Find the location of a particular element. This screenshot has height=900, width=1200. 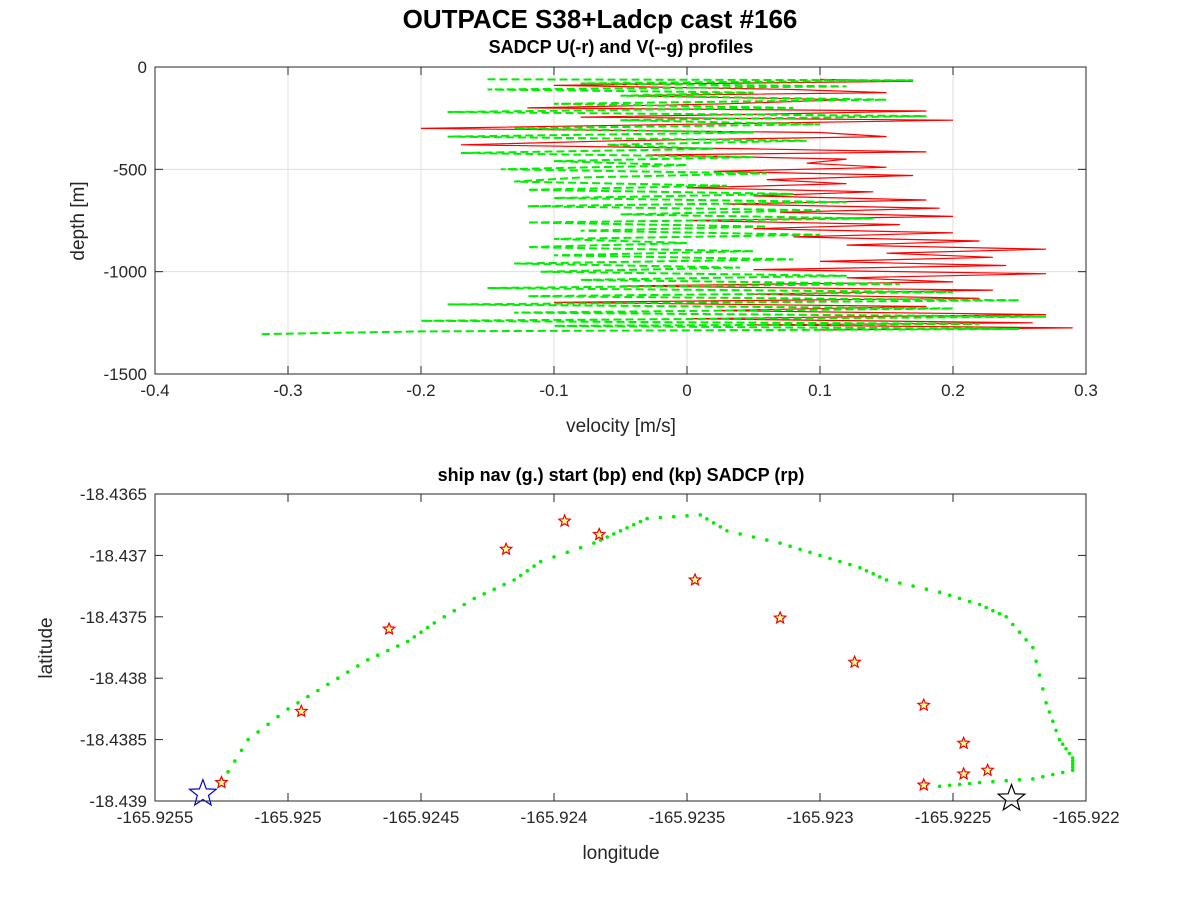

x-tick-label: 0.2 is located at coordinates (953, 390).